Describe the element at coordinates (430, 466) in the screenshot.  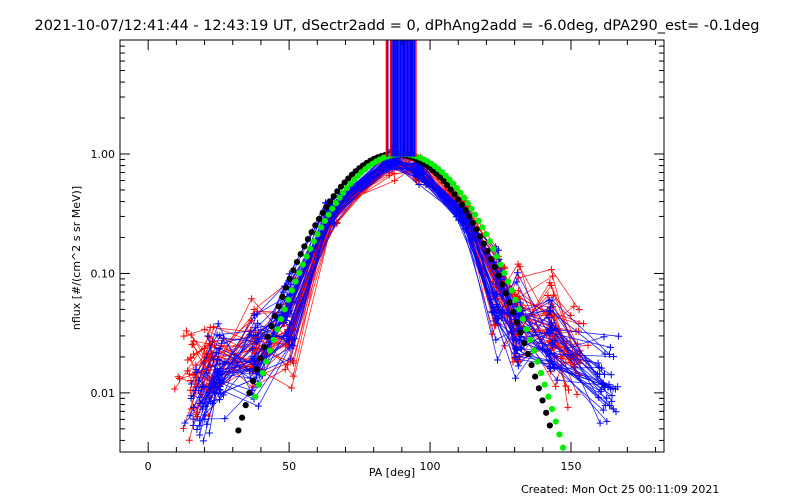
I see `x-tick-label: 100` at that location.